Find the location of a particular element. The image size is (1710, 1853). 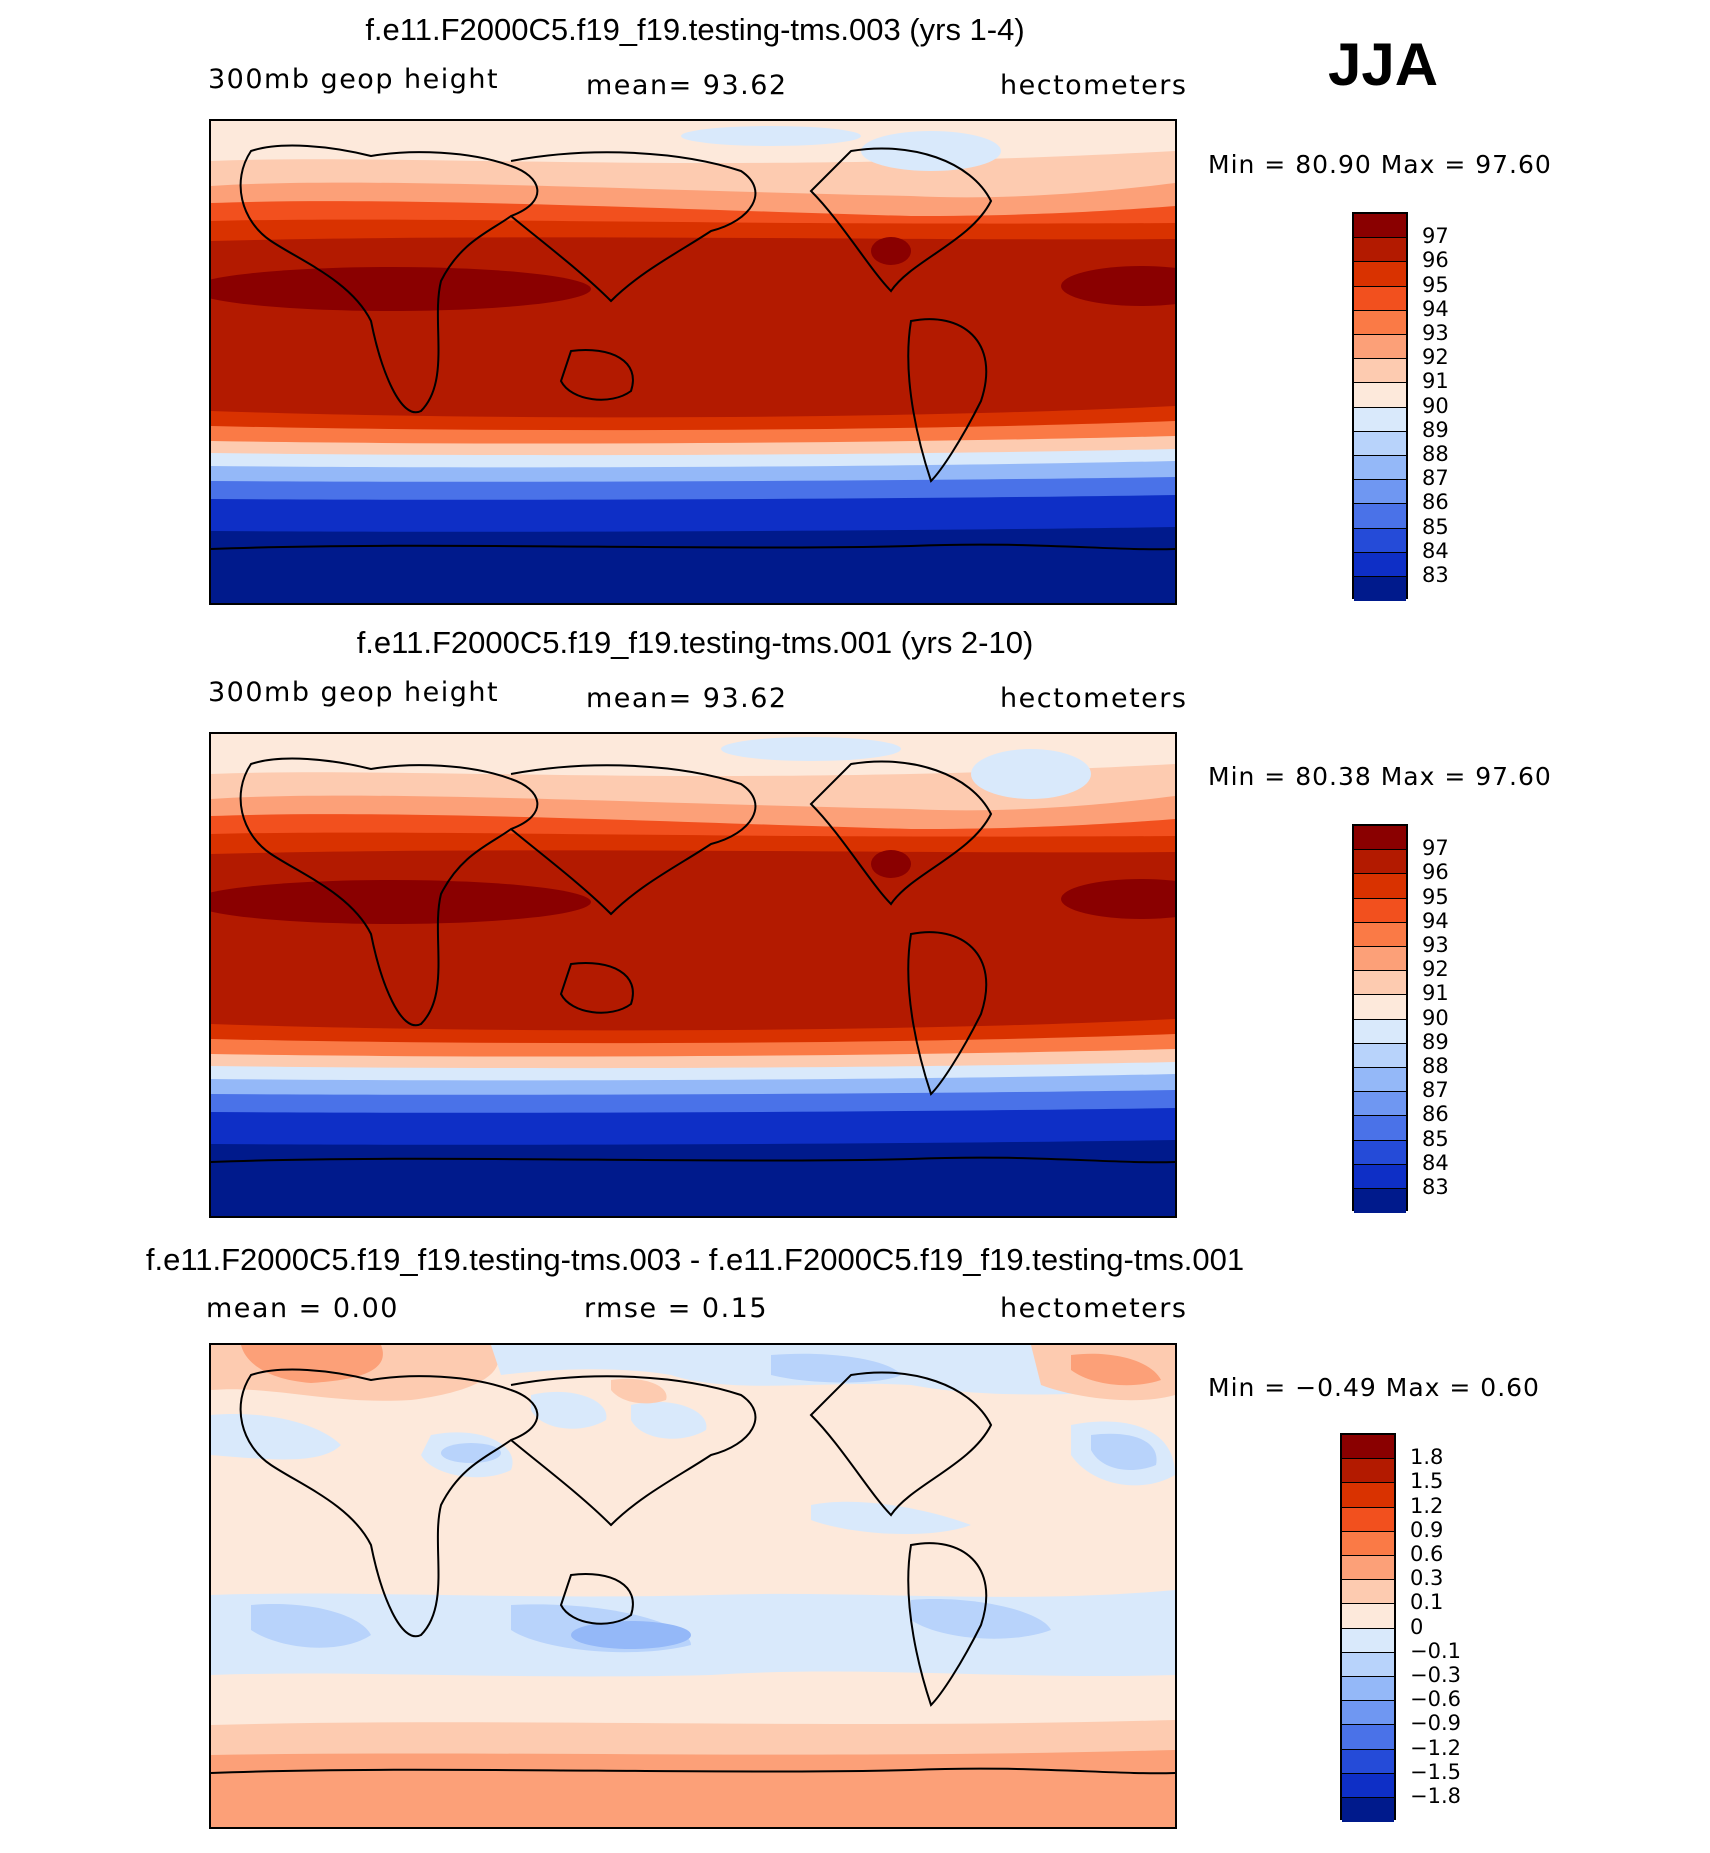

panel-middle-map-svg is located at coordinates (693, 975).